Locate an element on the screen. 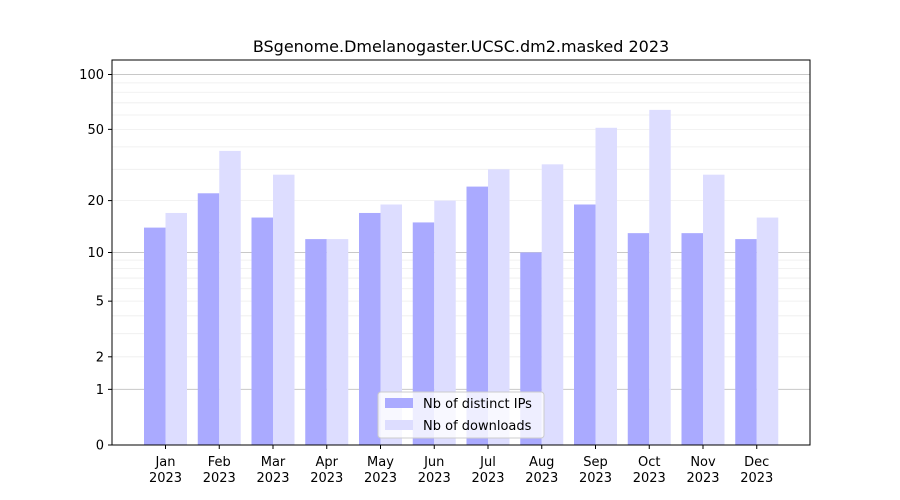 The width and height of the screenshot is (900, 500). x-tick-label: Jul is located at coordinates (487, 462).